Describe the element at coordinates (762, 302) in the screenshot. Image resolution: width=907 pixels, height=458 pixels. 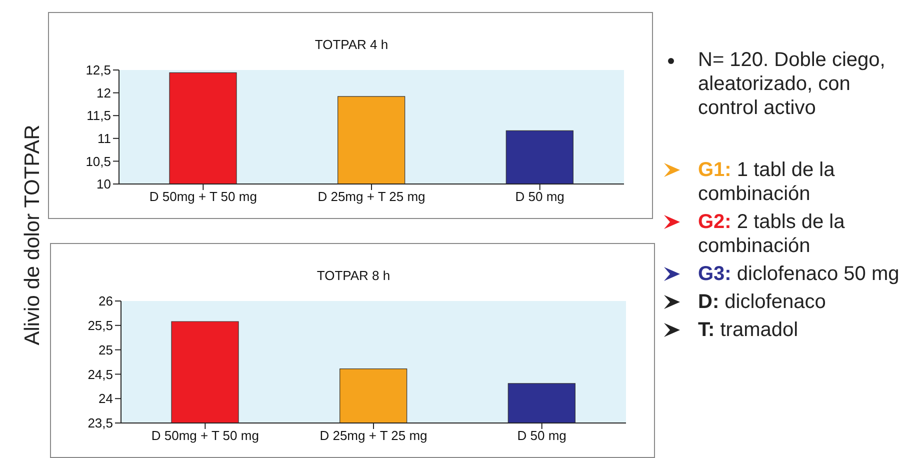
I see `text: D: diclofenaco` at that location.